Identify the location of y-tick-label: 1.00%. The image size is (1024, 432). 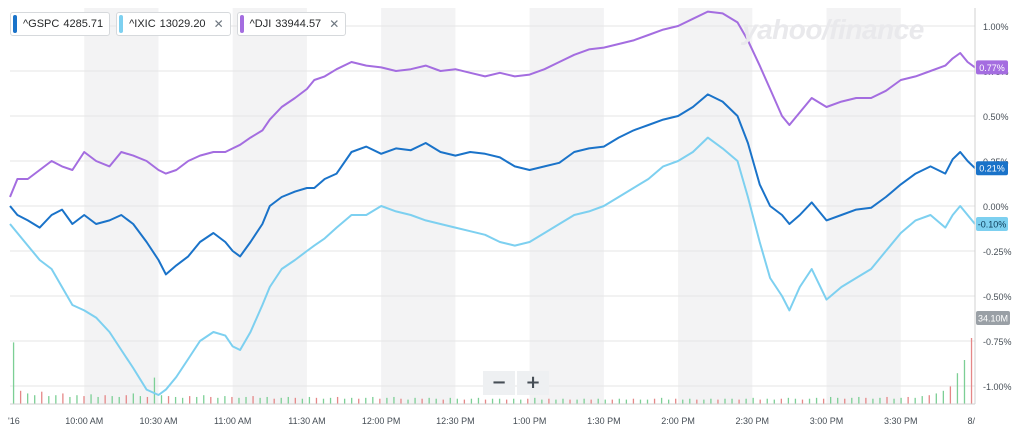
(996, 27).